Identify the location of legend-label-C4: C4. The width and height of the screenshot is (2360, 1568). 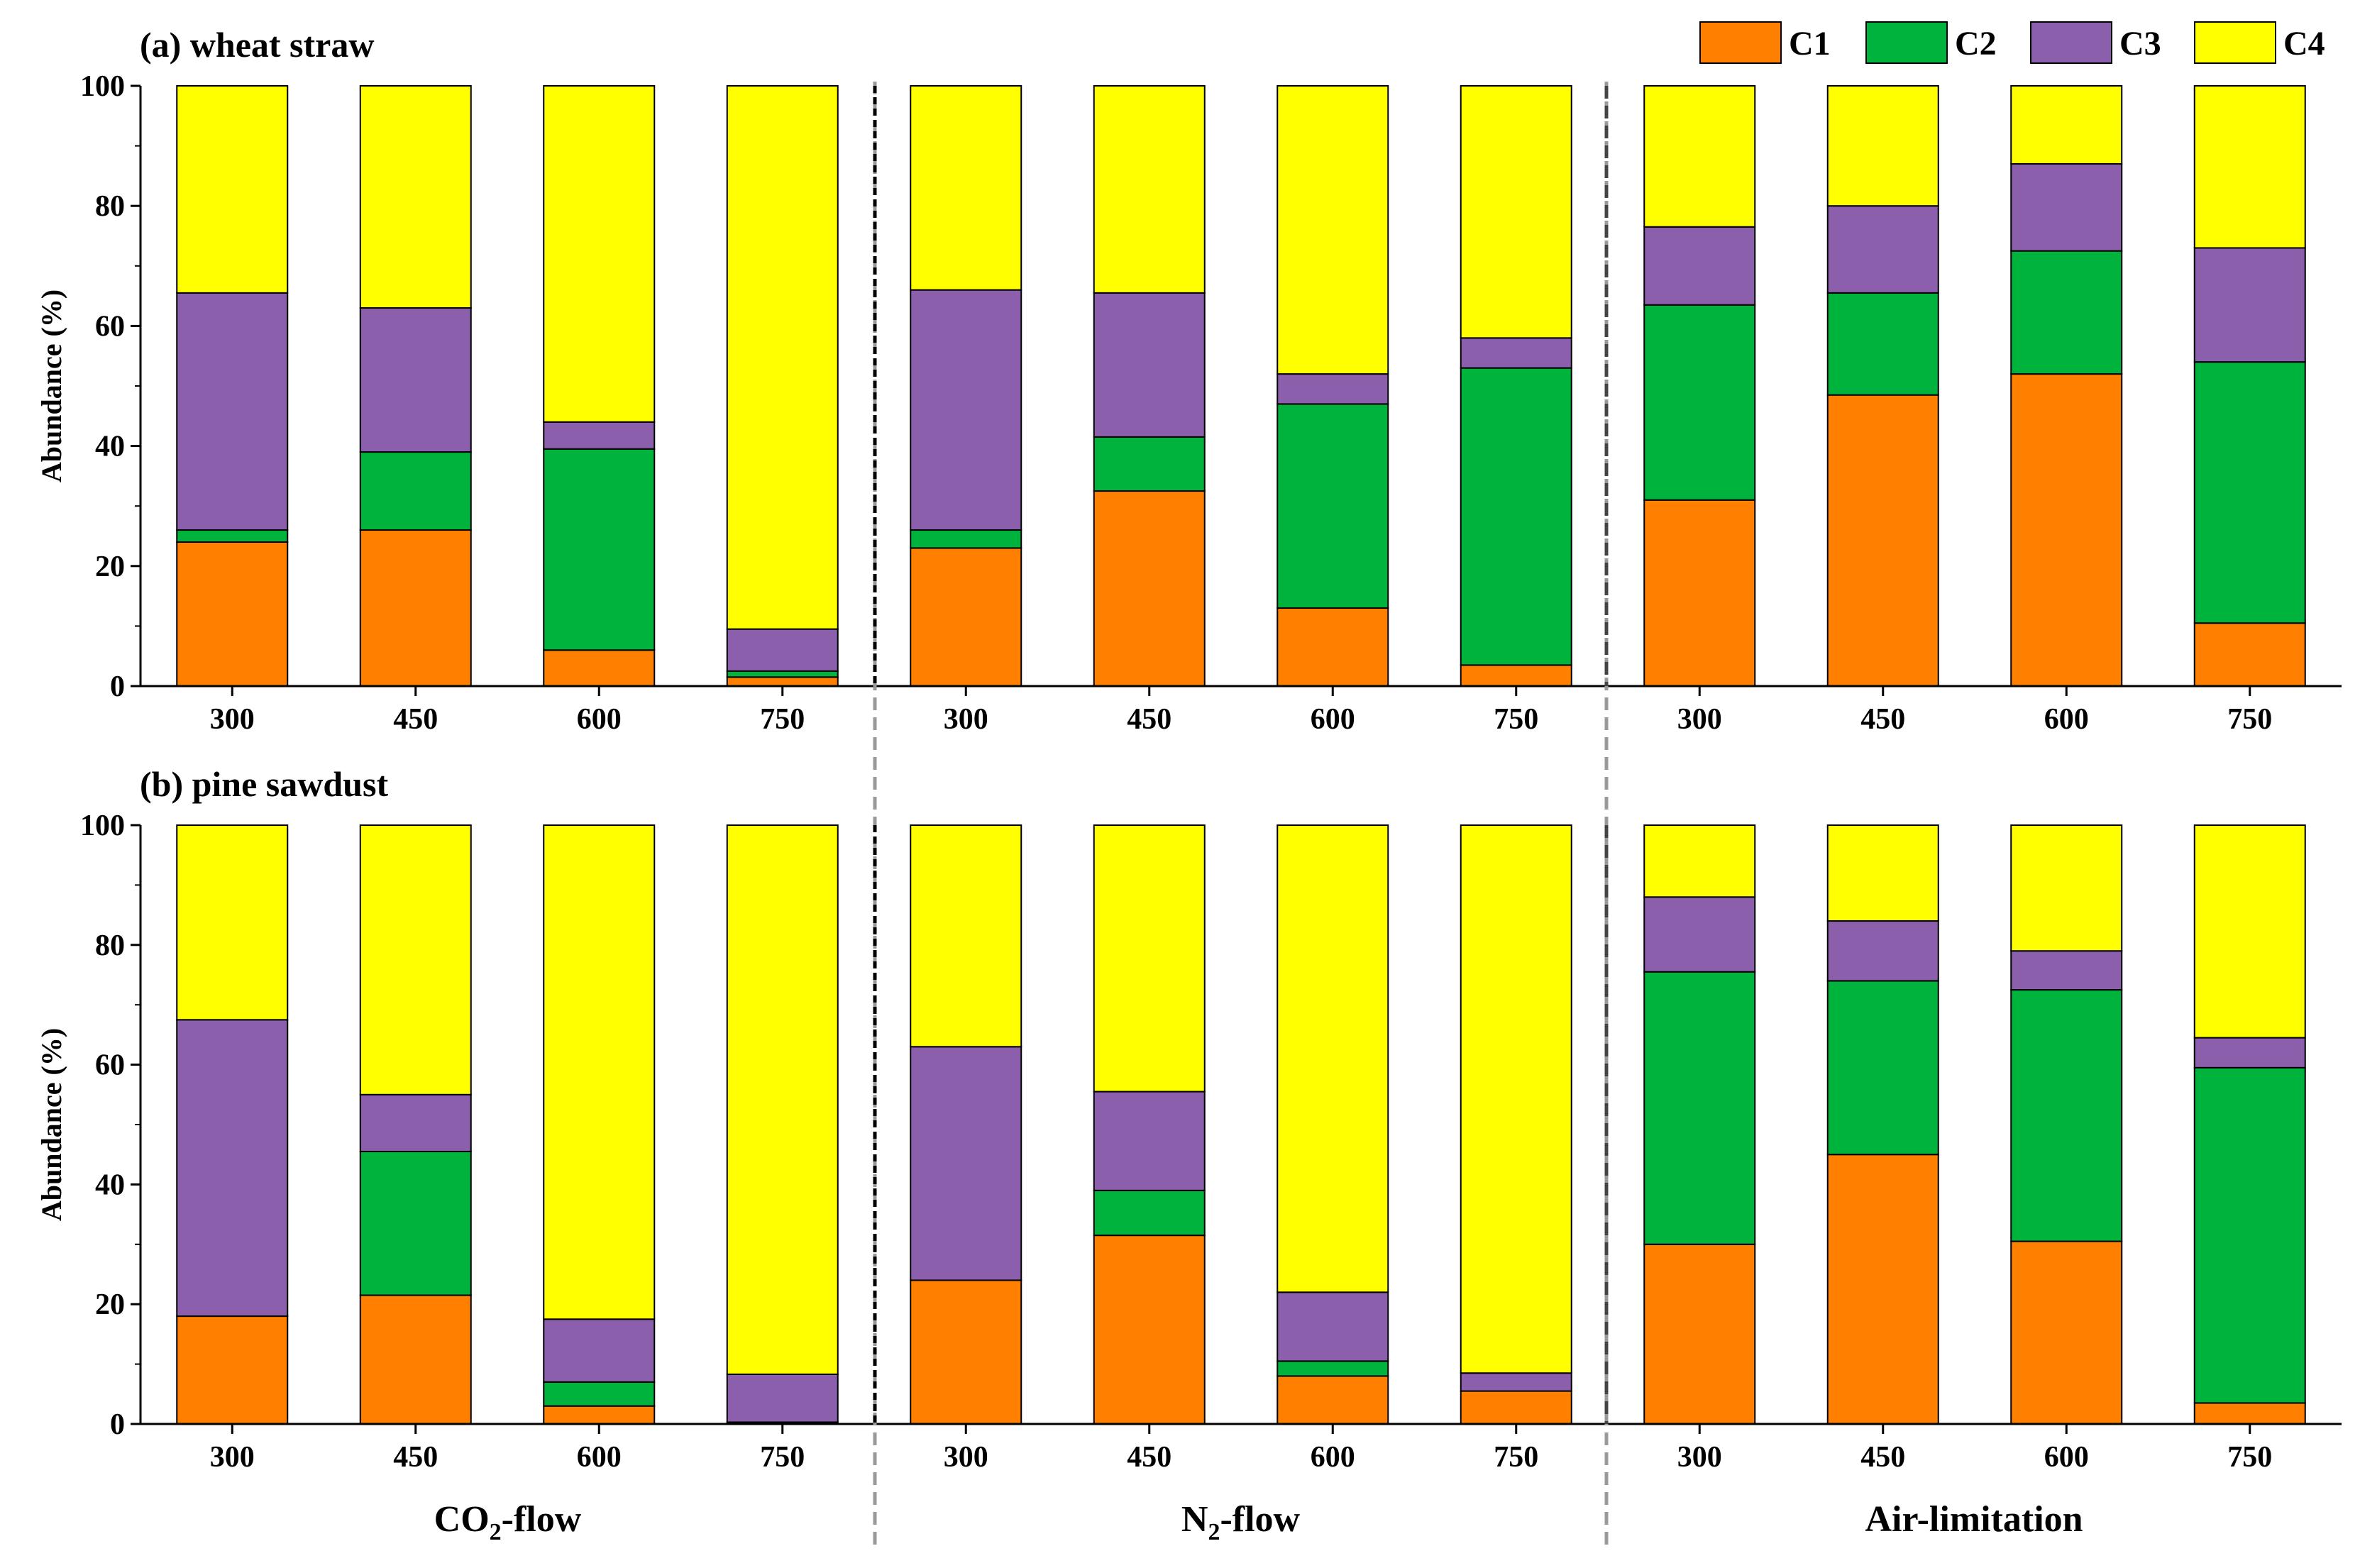
(2304, 43).